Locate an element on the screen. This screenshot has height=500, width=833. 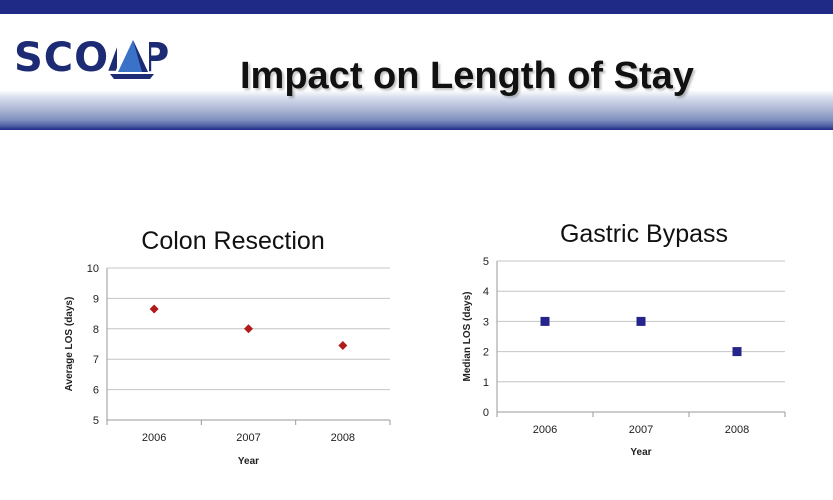
chart-title: Colon Resection is located at coordinates (232, 241).